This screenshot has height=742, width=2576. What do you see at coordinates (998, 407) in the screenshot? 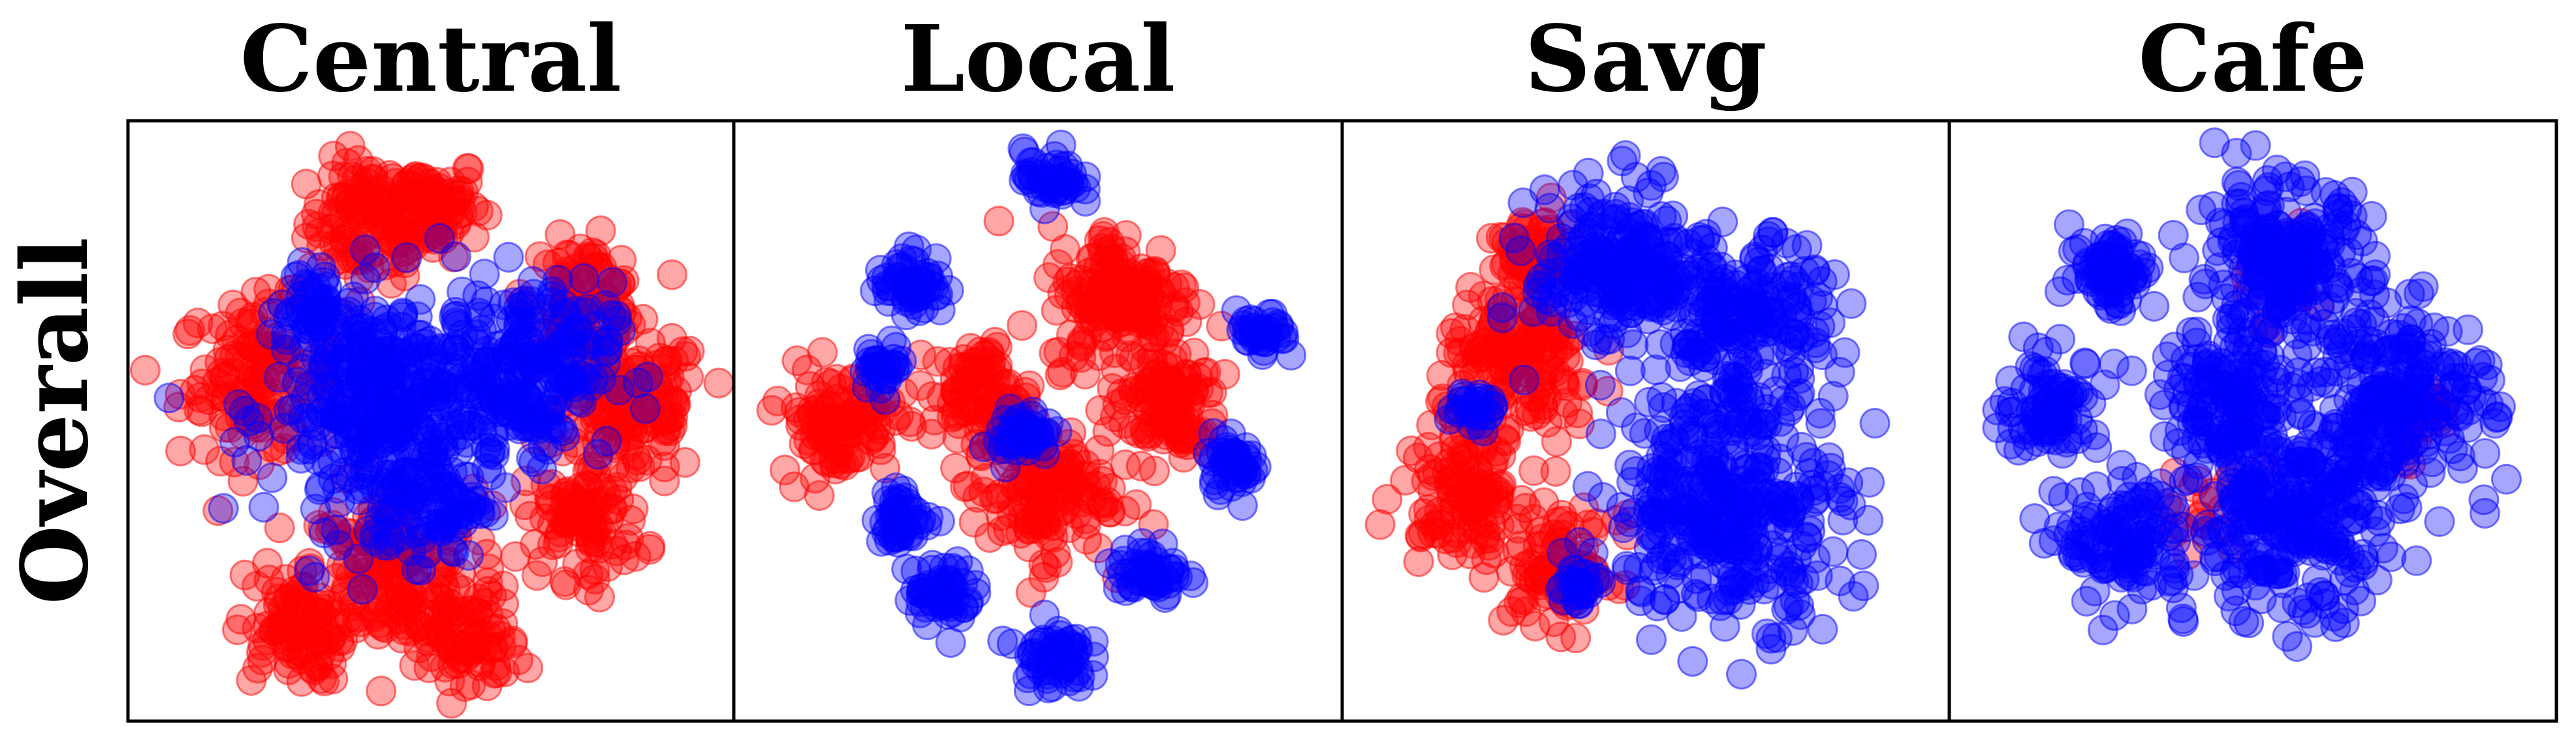
I see `series-red` at bounding box center [998, 407].